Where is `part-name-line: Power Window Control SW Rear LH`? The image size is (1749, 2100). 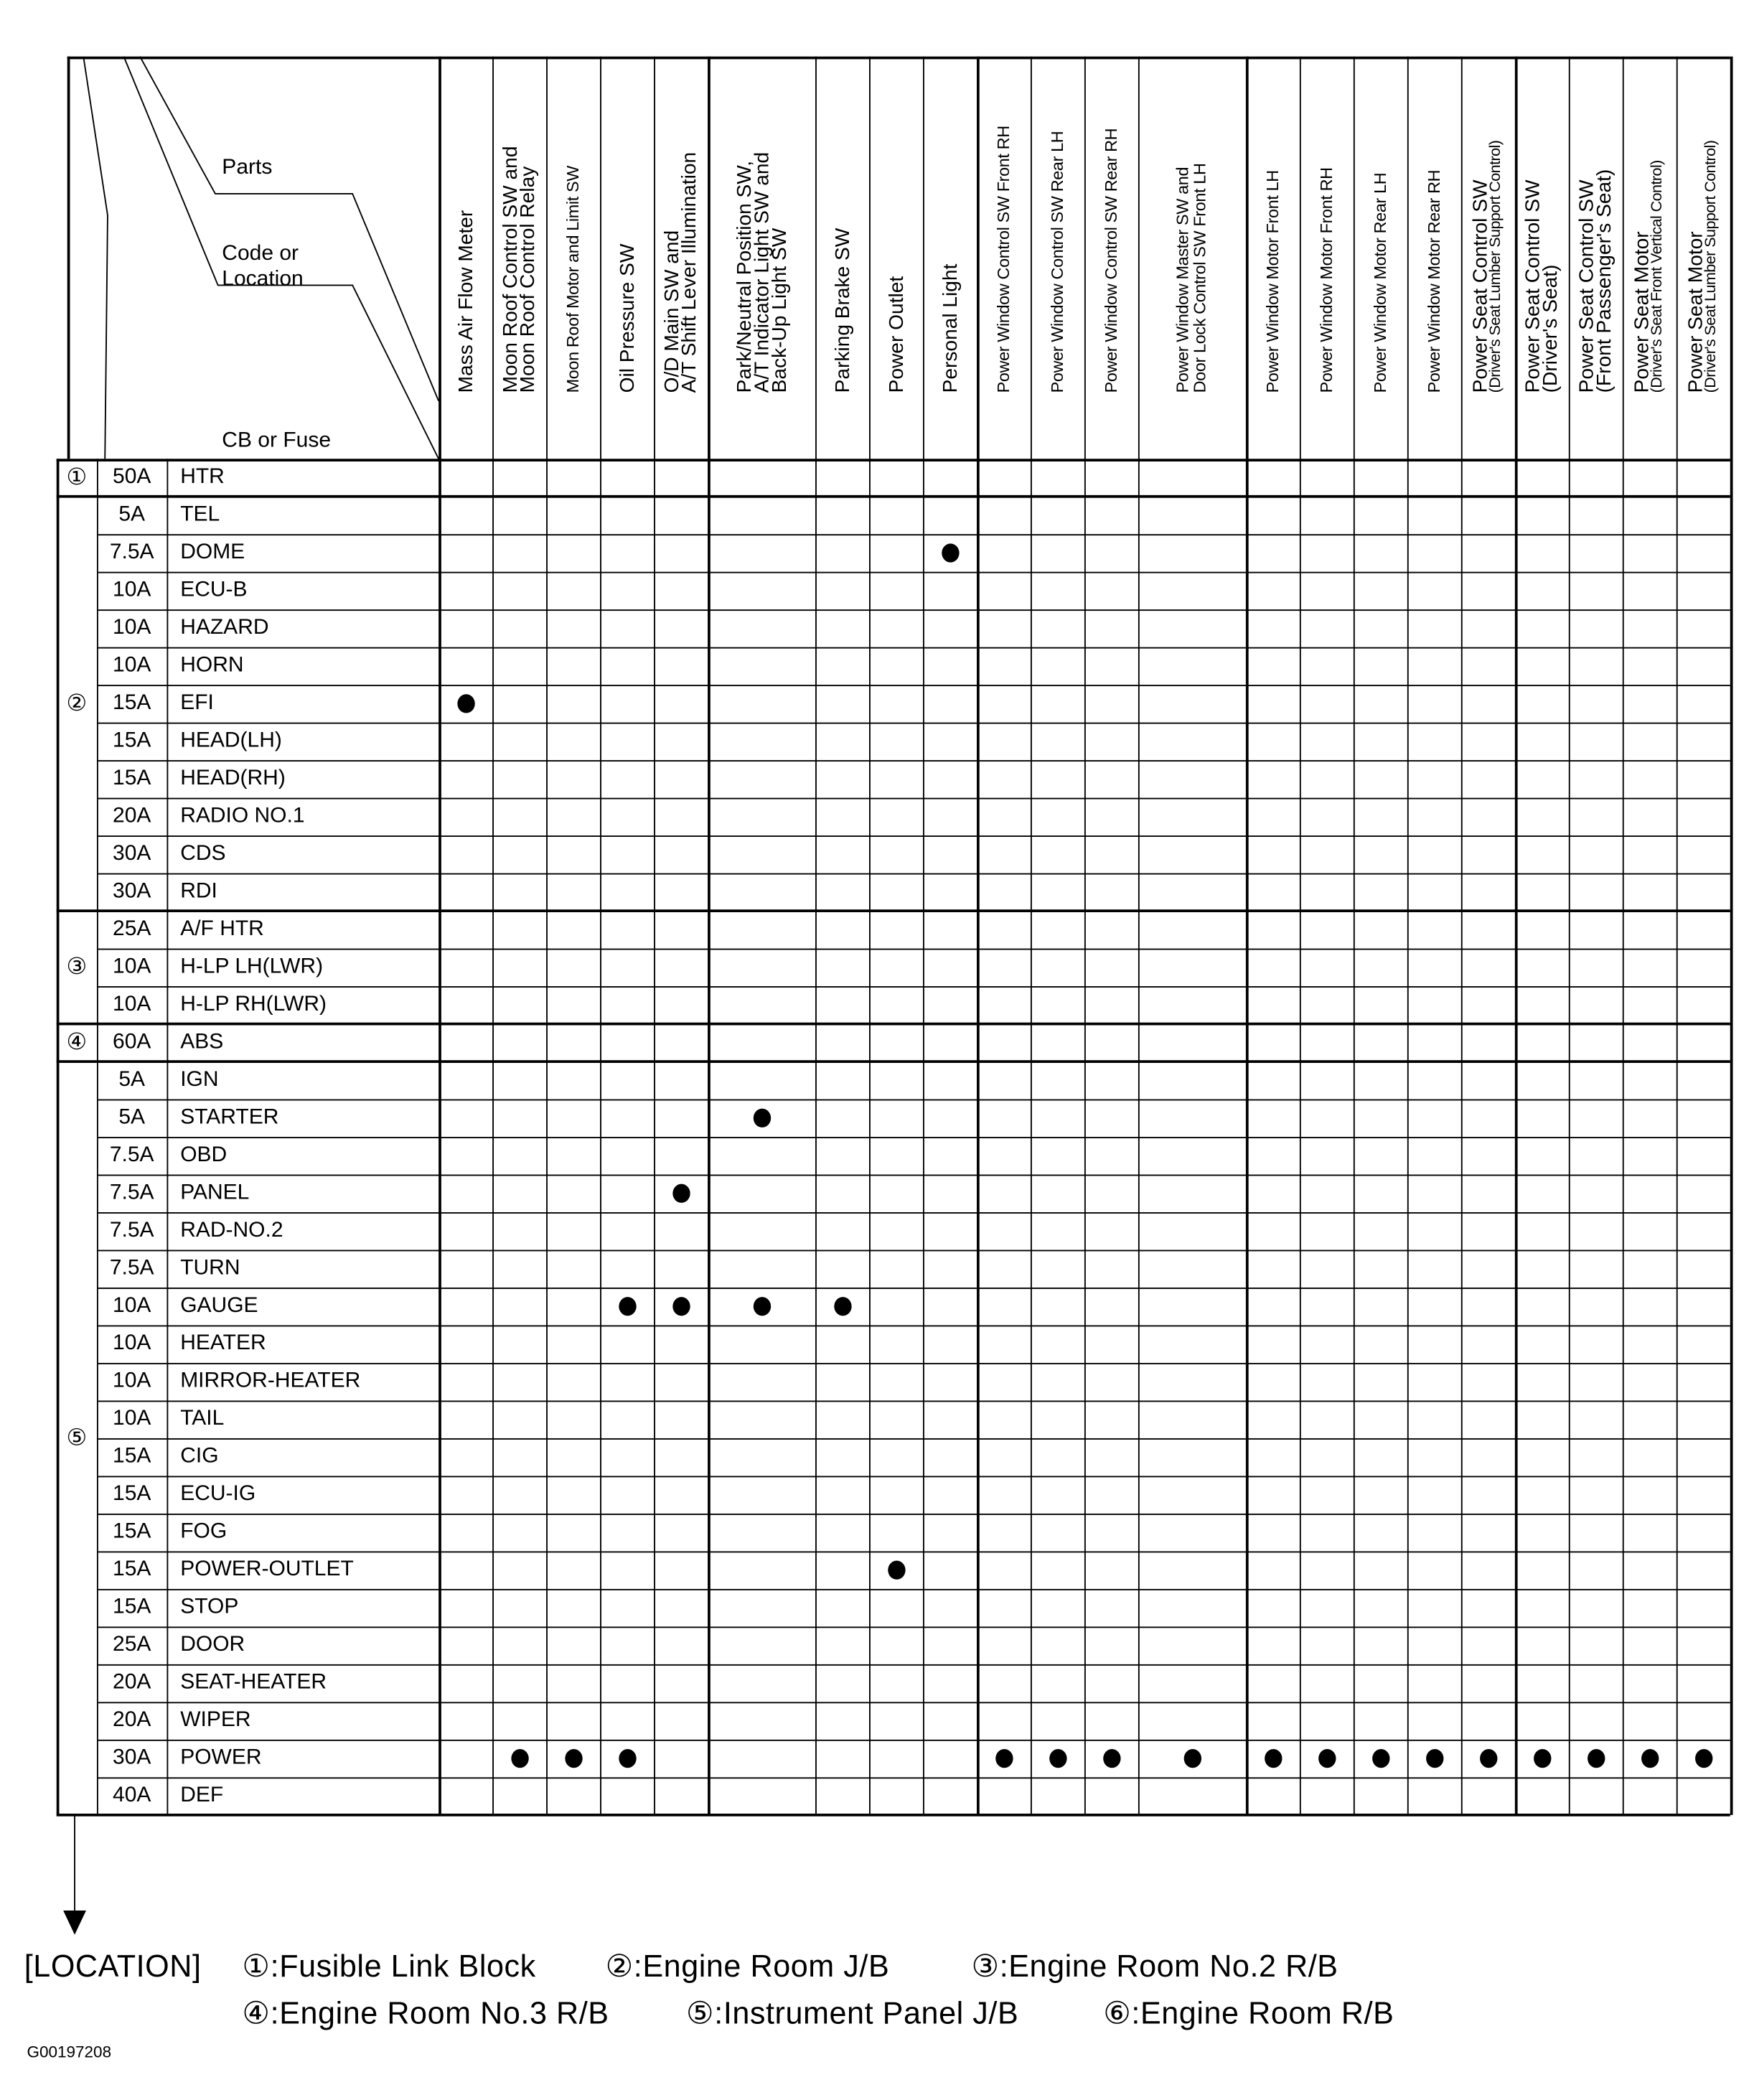 part-name-line: Power Window Control SW Rear LH is located at coordinates (1056, 262).